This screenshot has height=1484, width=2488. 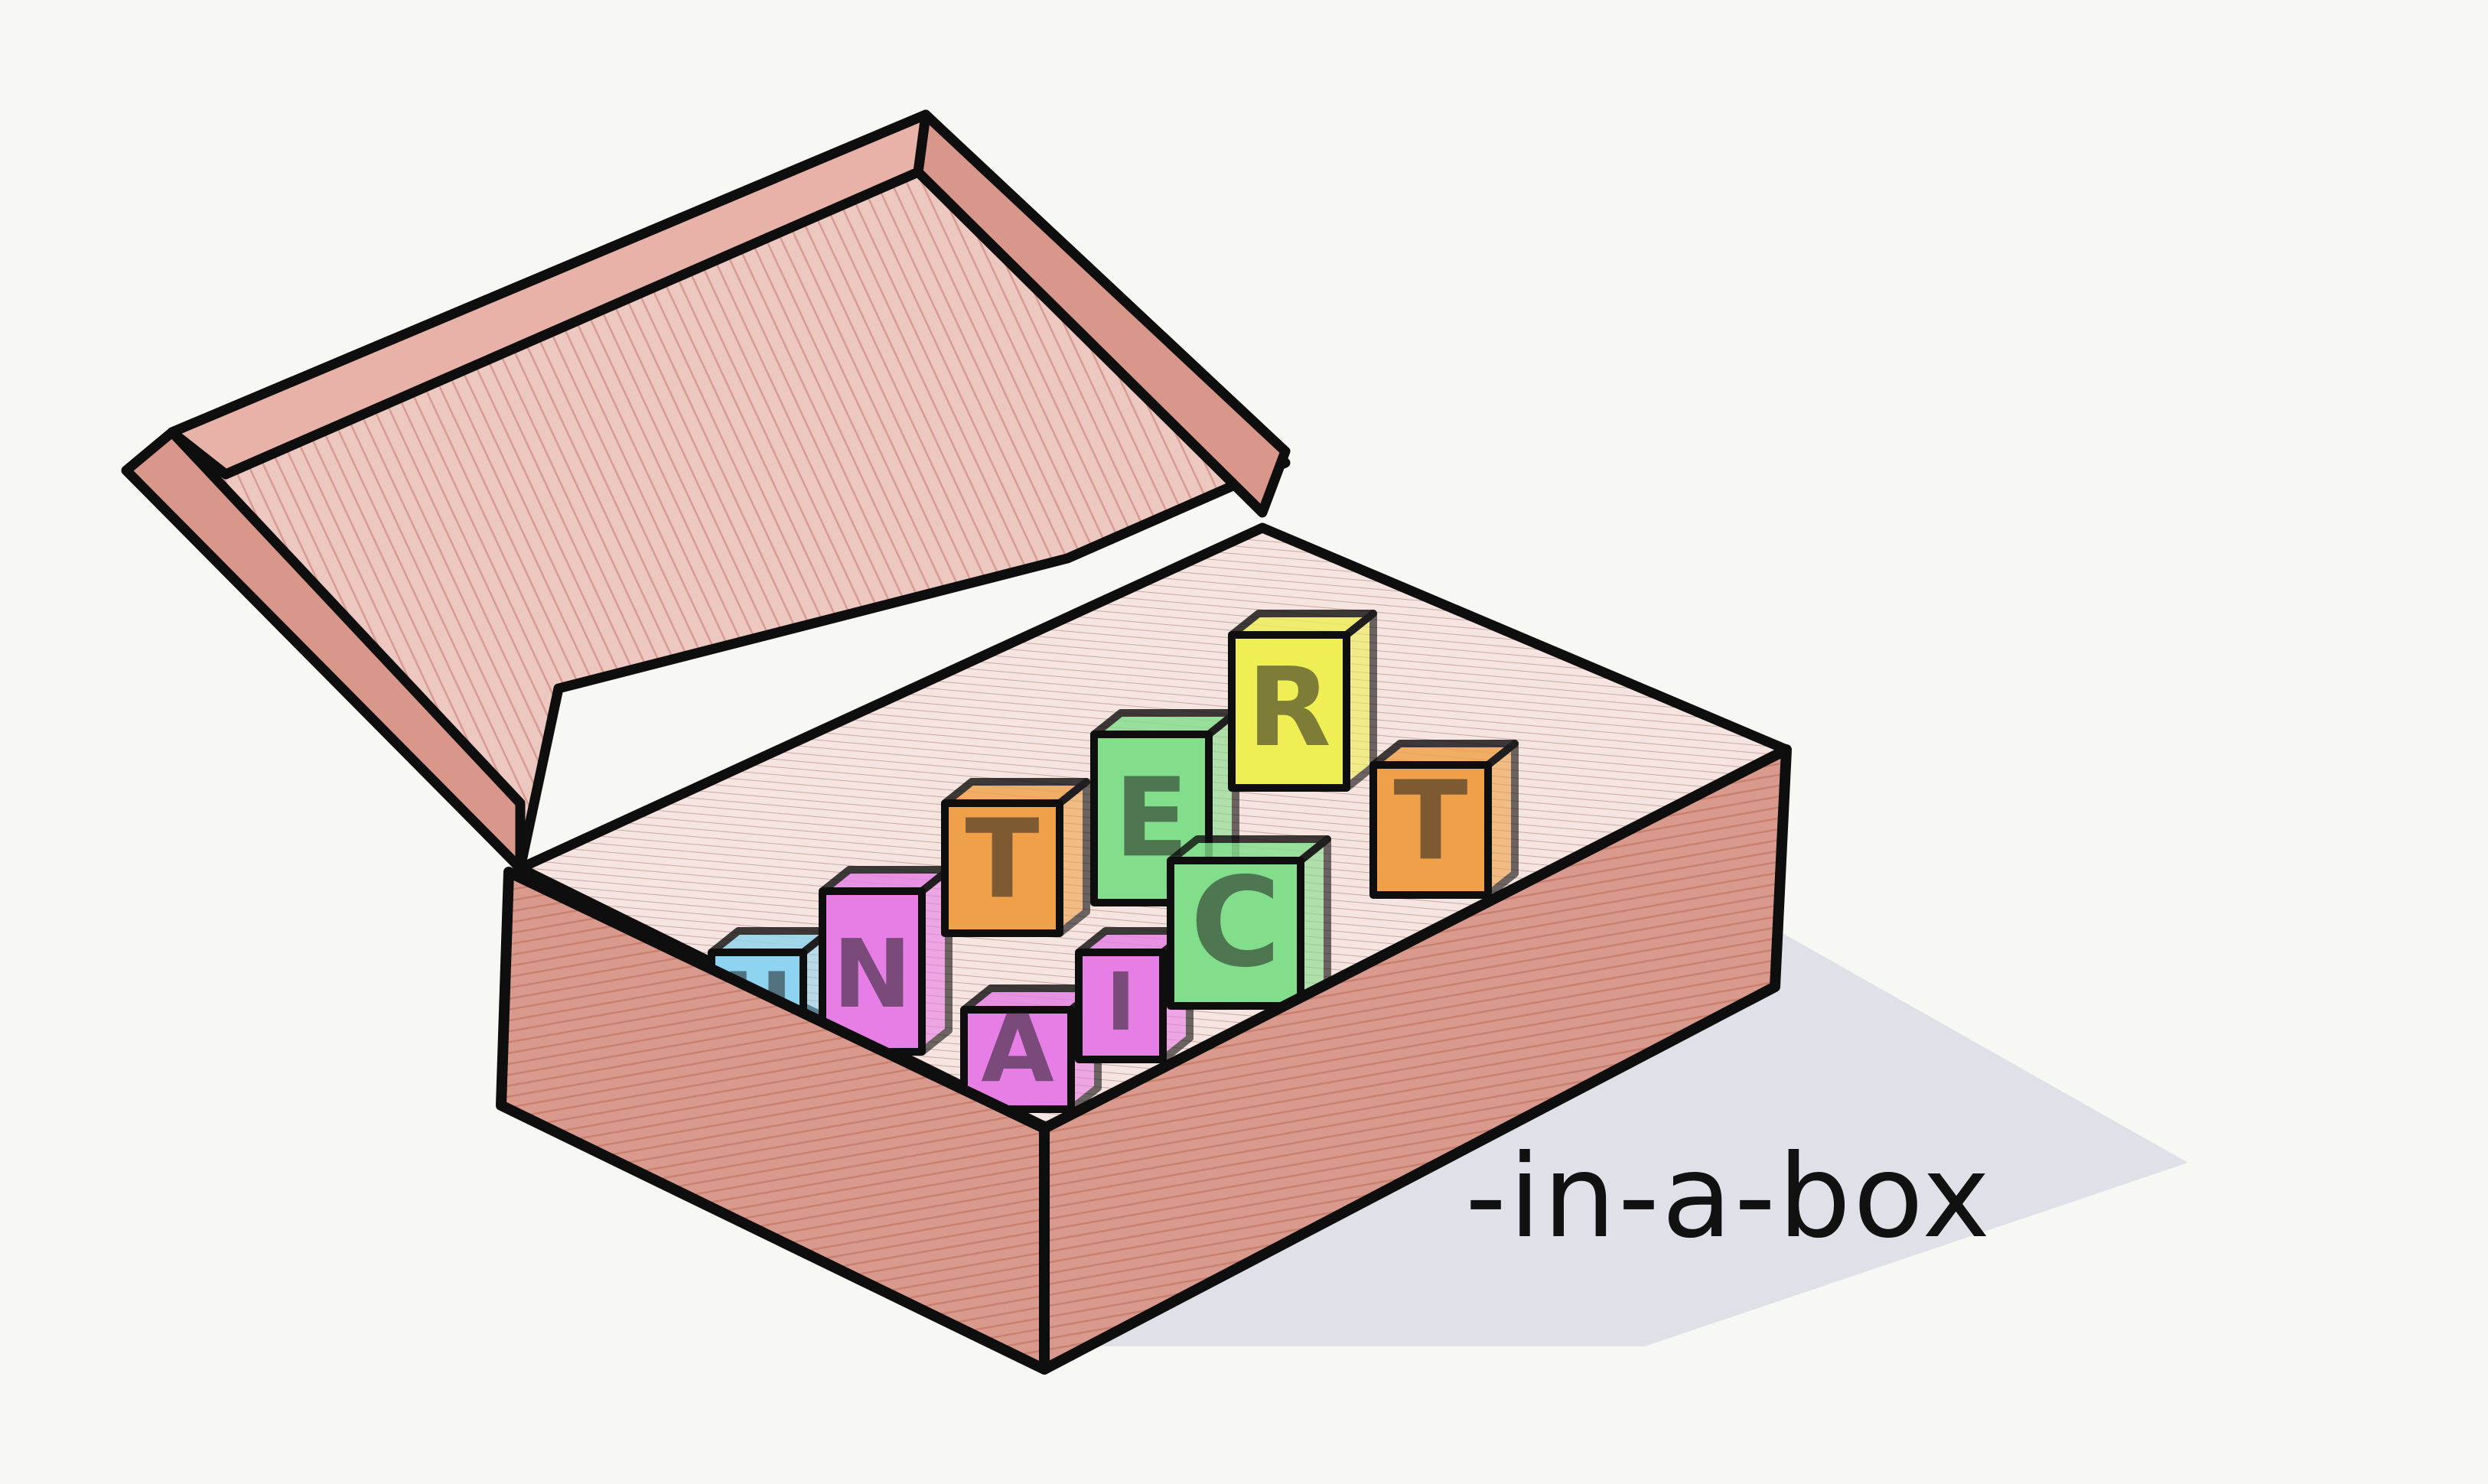 I want to click on block-letter-glyph: R, so click(x=1289, y=707).